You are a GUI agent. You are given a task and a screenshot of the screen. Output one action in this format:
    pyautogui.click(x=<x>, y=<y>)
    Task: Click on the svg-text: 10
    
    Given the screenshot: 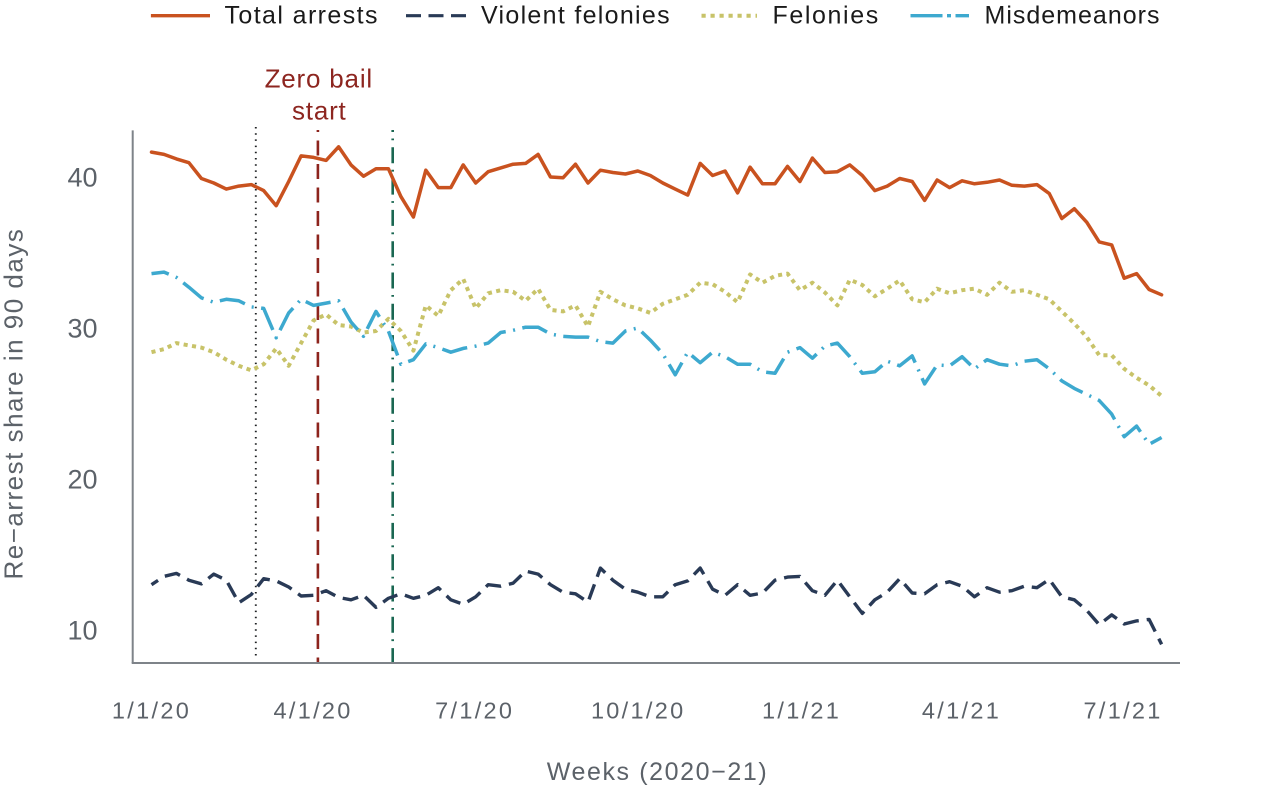 What is the action you would take?
    pyautogui.click(x=82, y=631)
    